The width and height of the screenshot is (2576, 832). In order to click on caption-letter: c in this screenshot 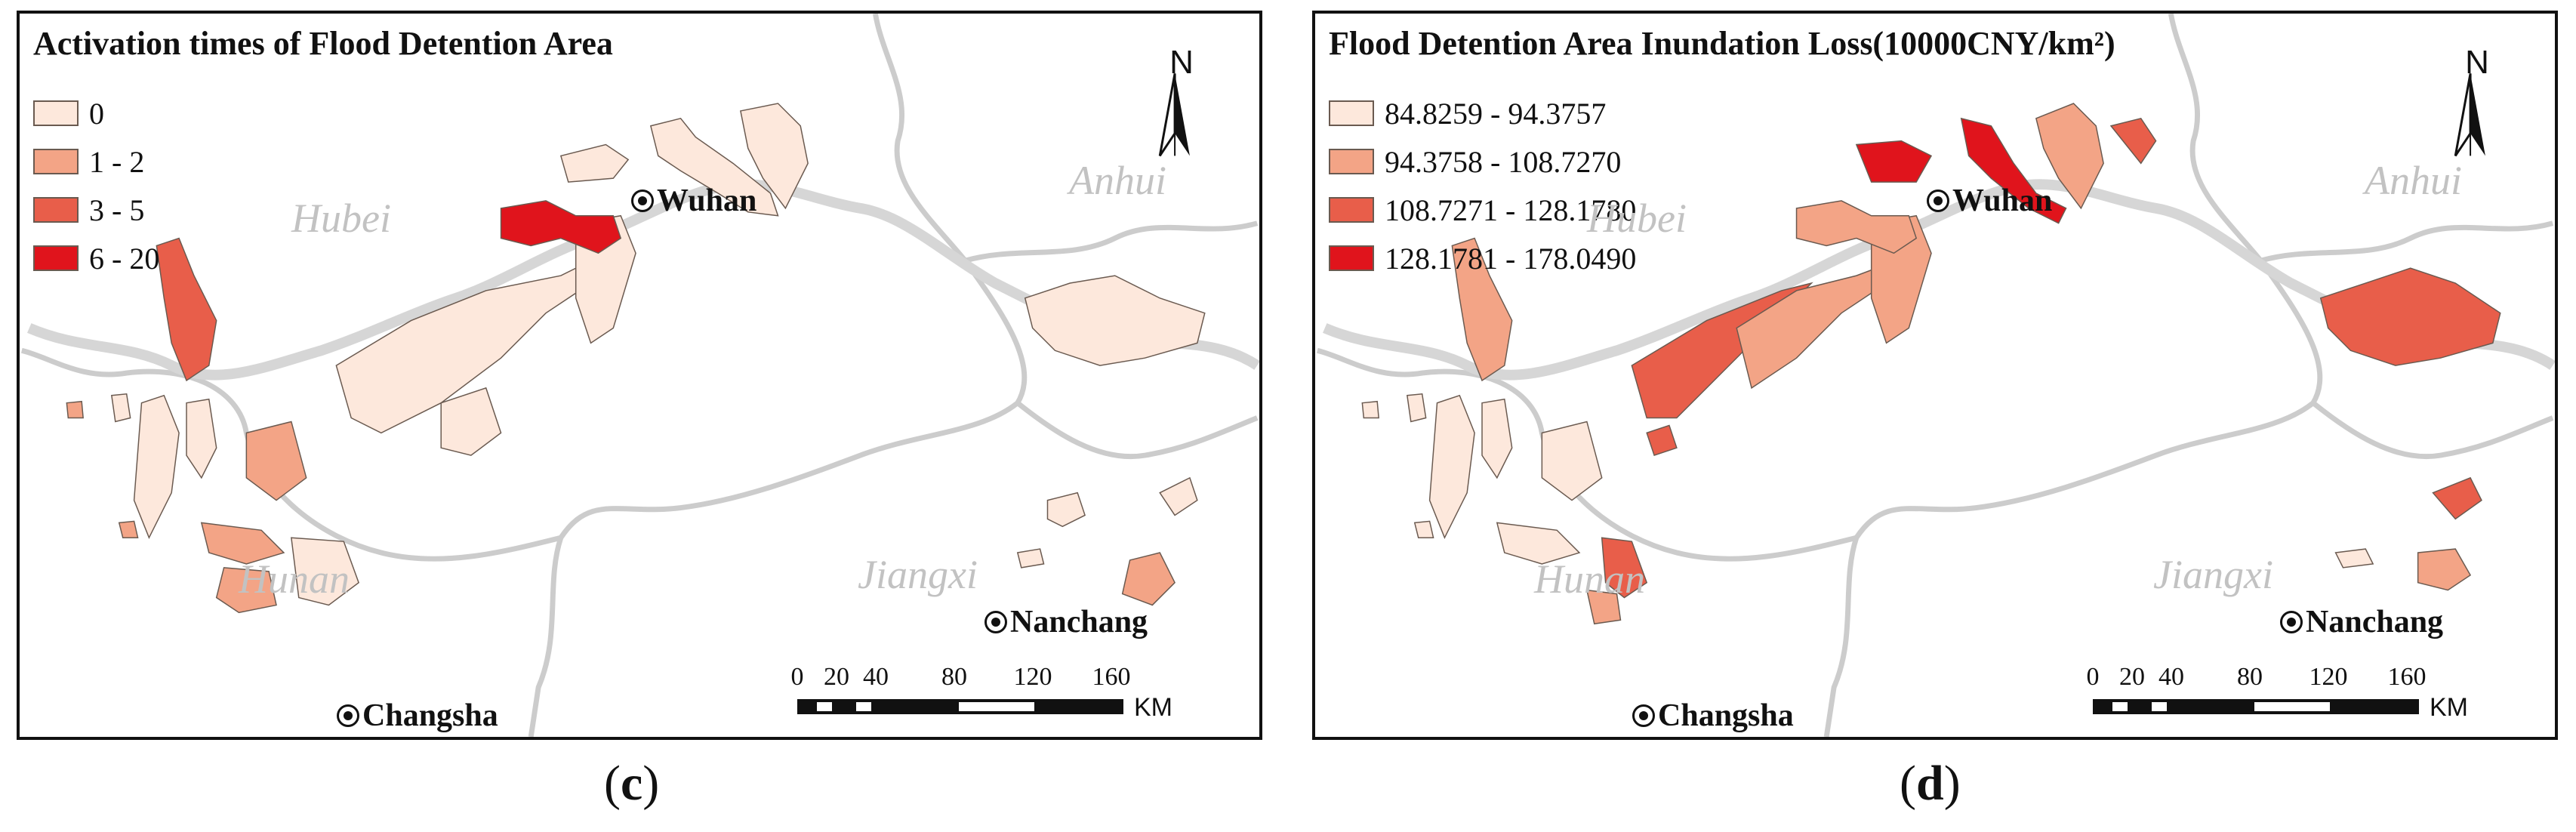, I will do `click(631, 784)`.